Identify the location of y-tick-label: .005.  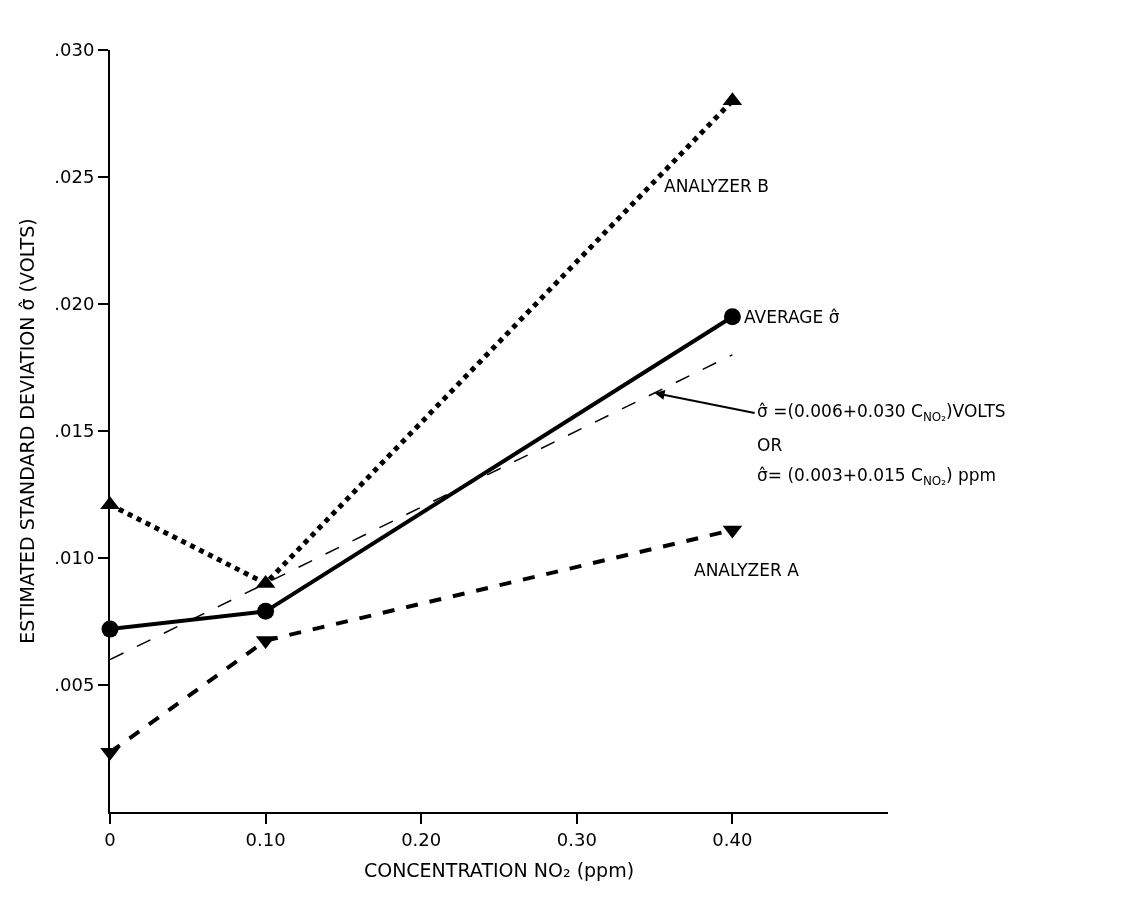
(74, 685).